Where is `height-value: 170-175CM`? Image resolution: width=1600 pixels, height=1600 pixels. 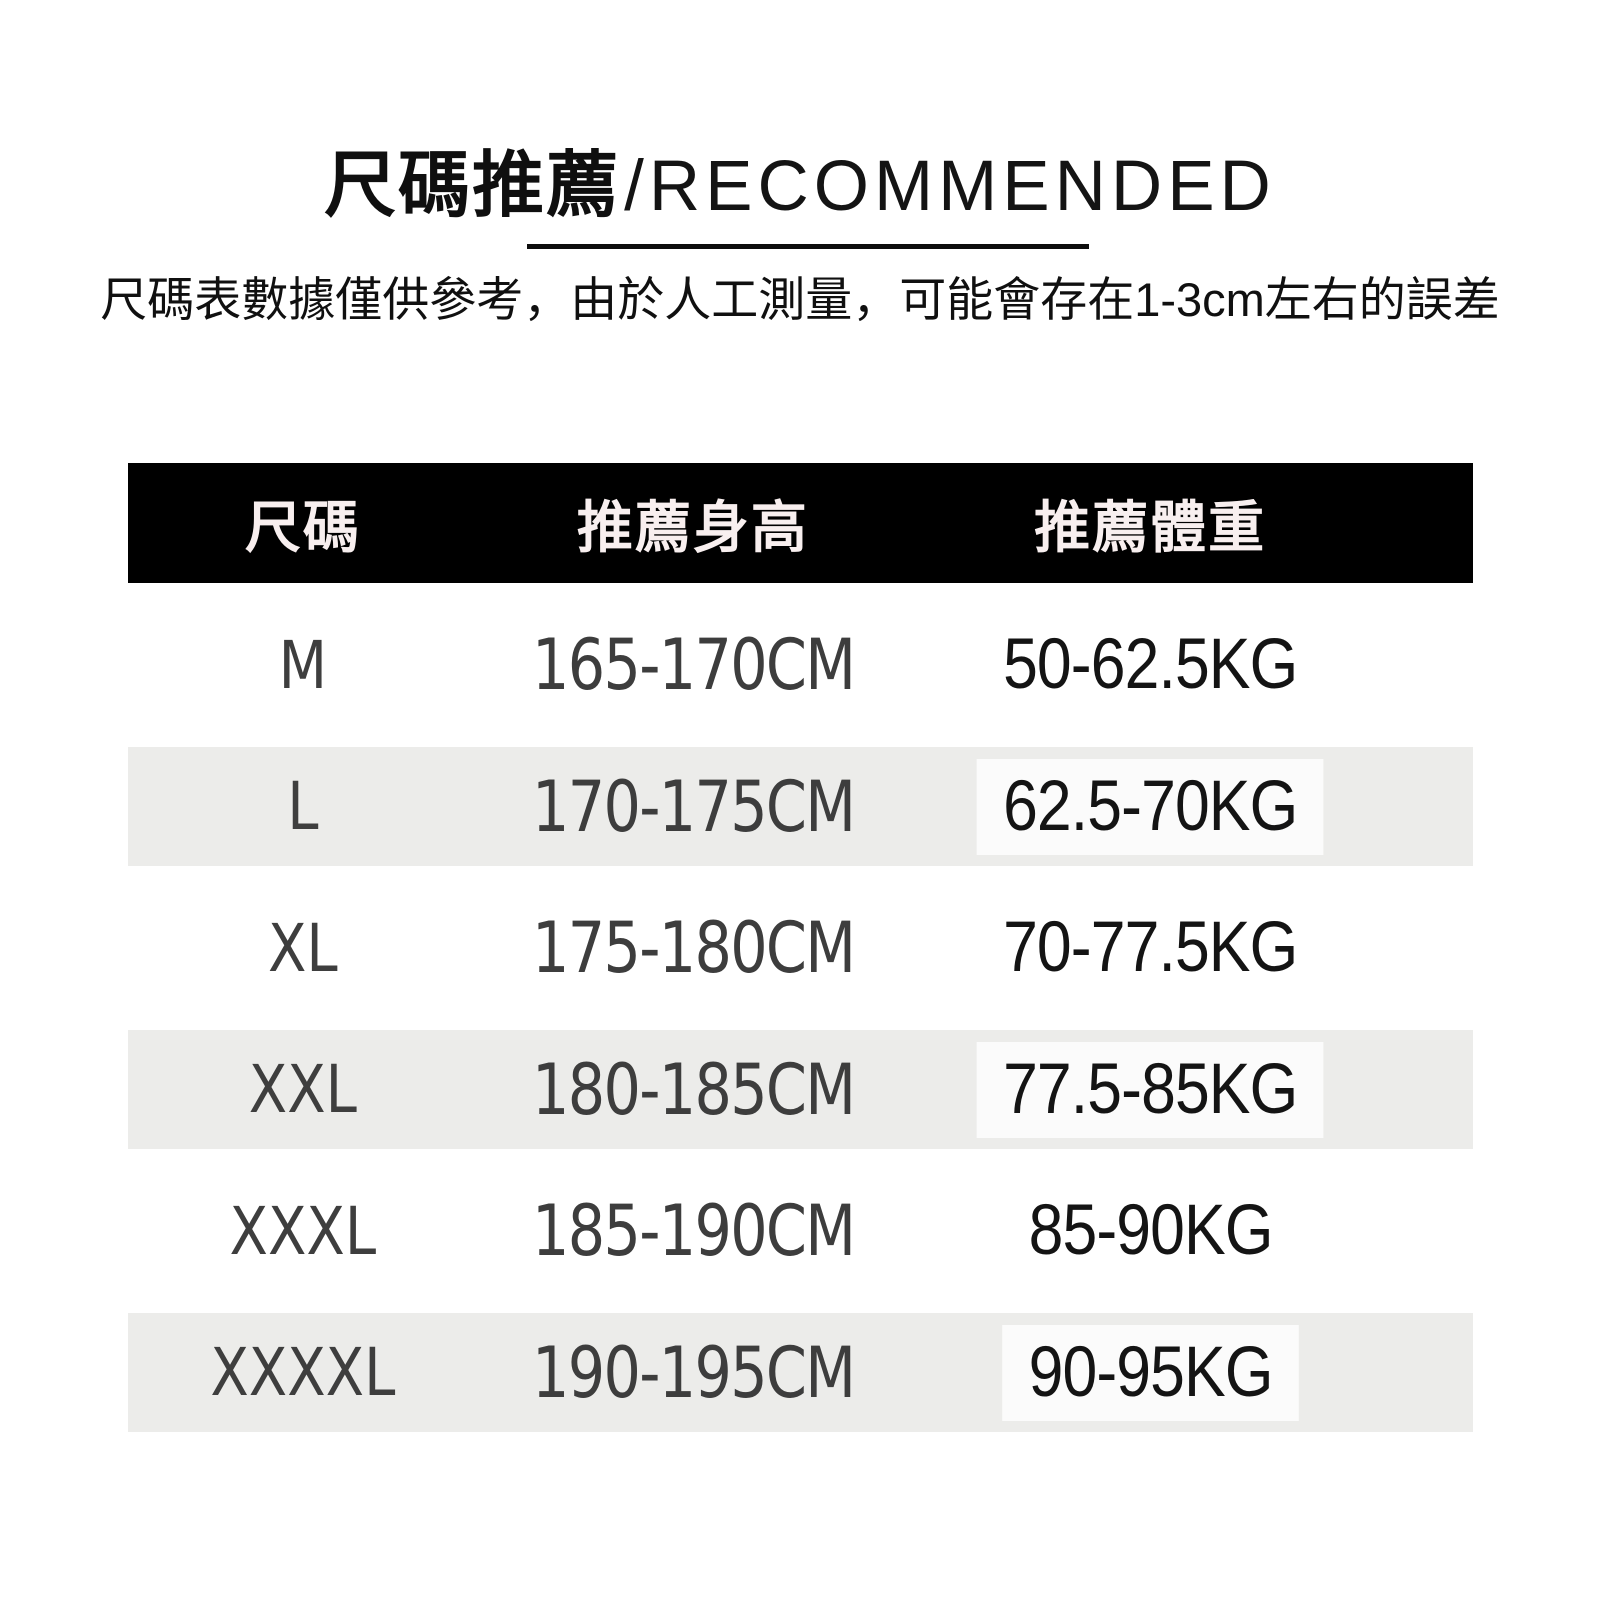 height-value: 170-175CM is located at coordinates (693, 806).